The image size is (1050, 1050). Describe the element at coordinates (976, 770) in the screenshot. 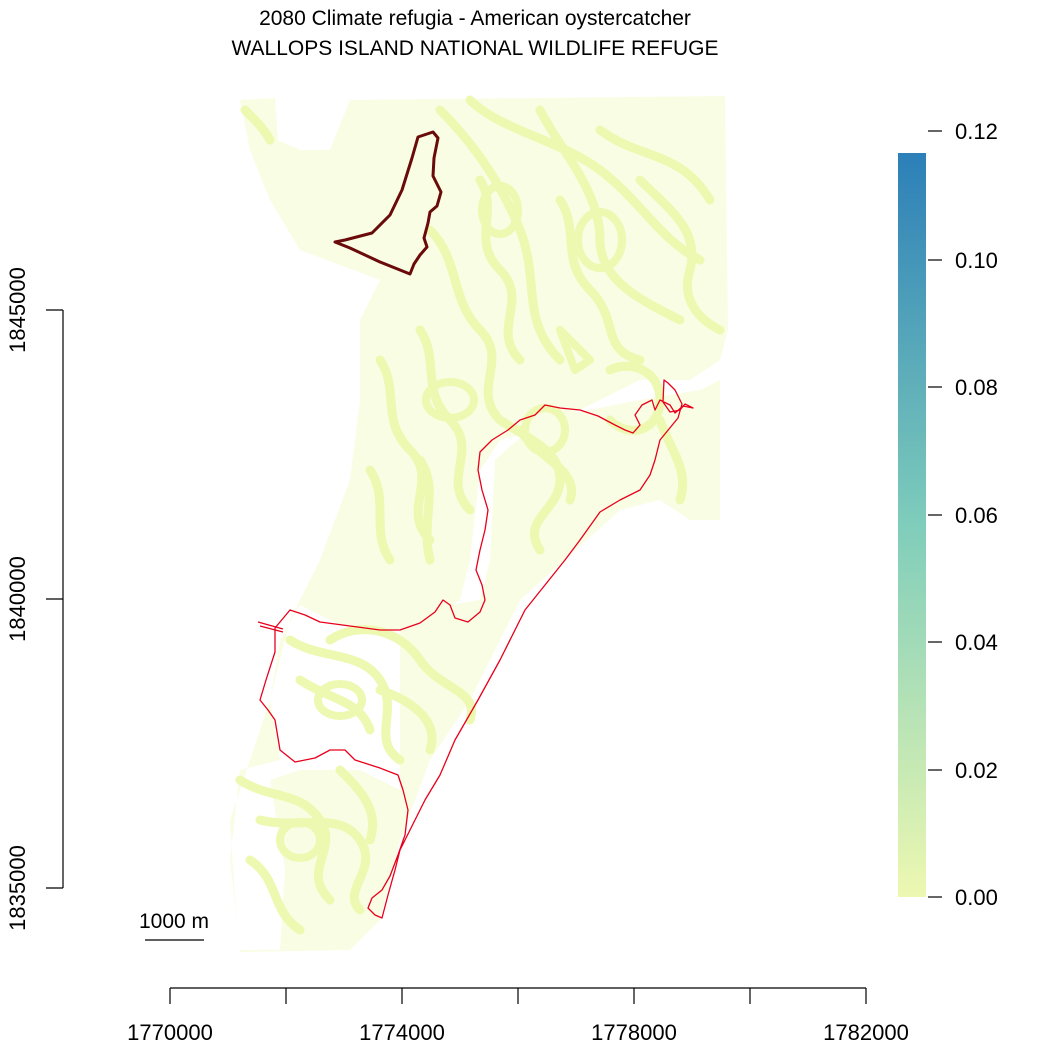

I see `colorbar-label: 0.02` at that location.